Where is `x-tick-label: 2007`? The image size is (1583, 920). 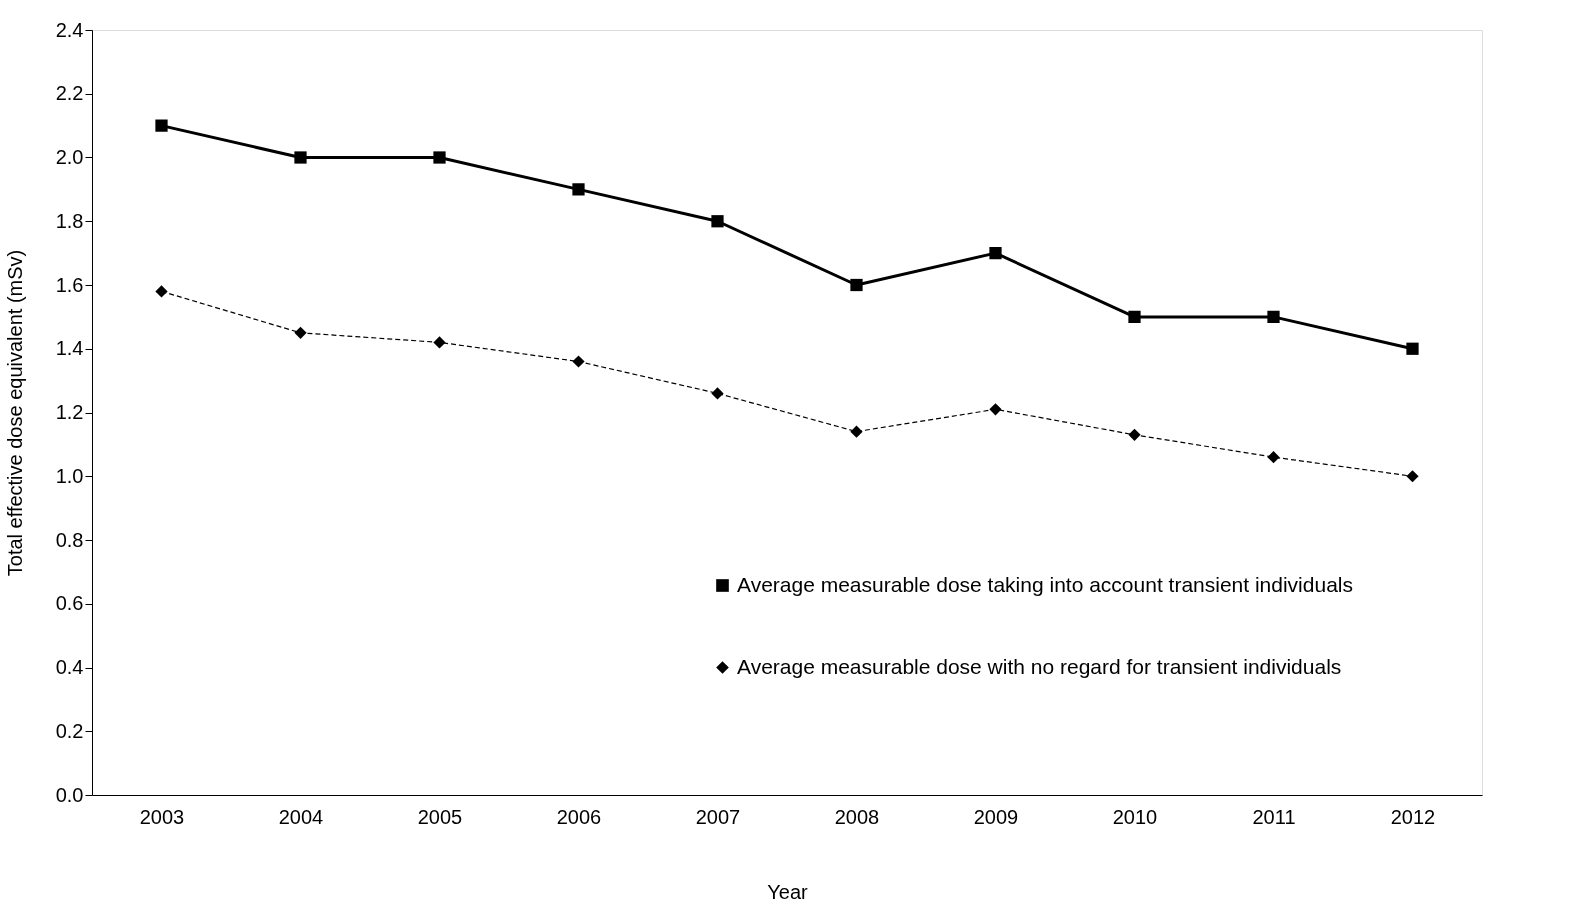 x-tick-label: 2007 is located at coordinates (718, 816).